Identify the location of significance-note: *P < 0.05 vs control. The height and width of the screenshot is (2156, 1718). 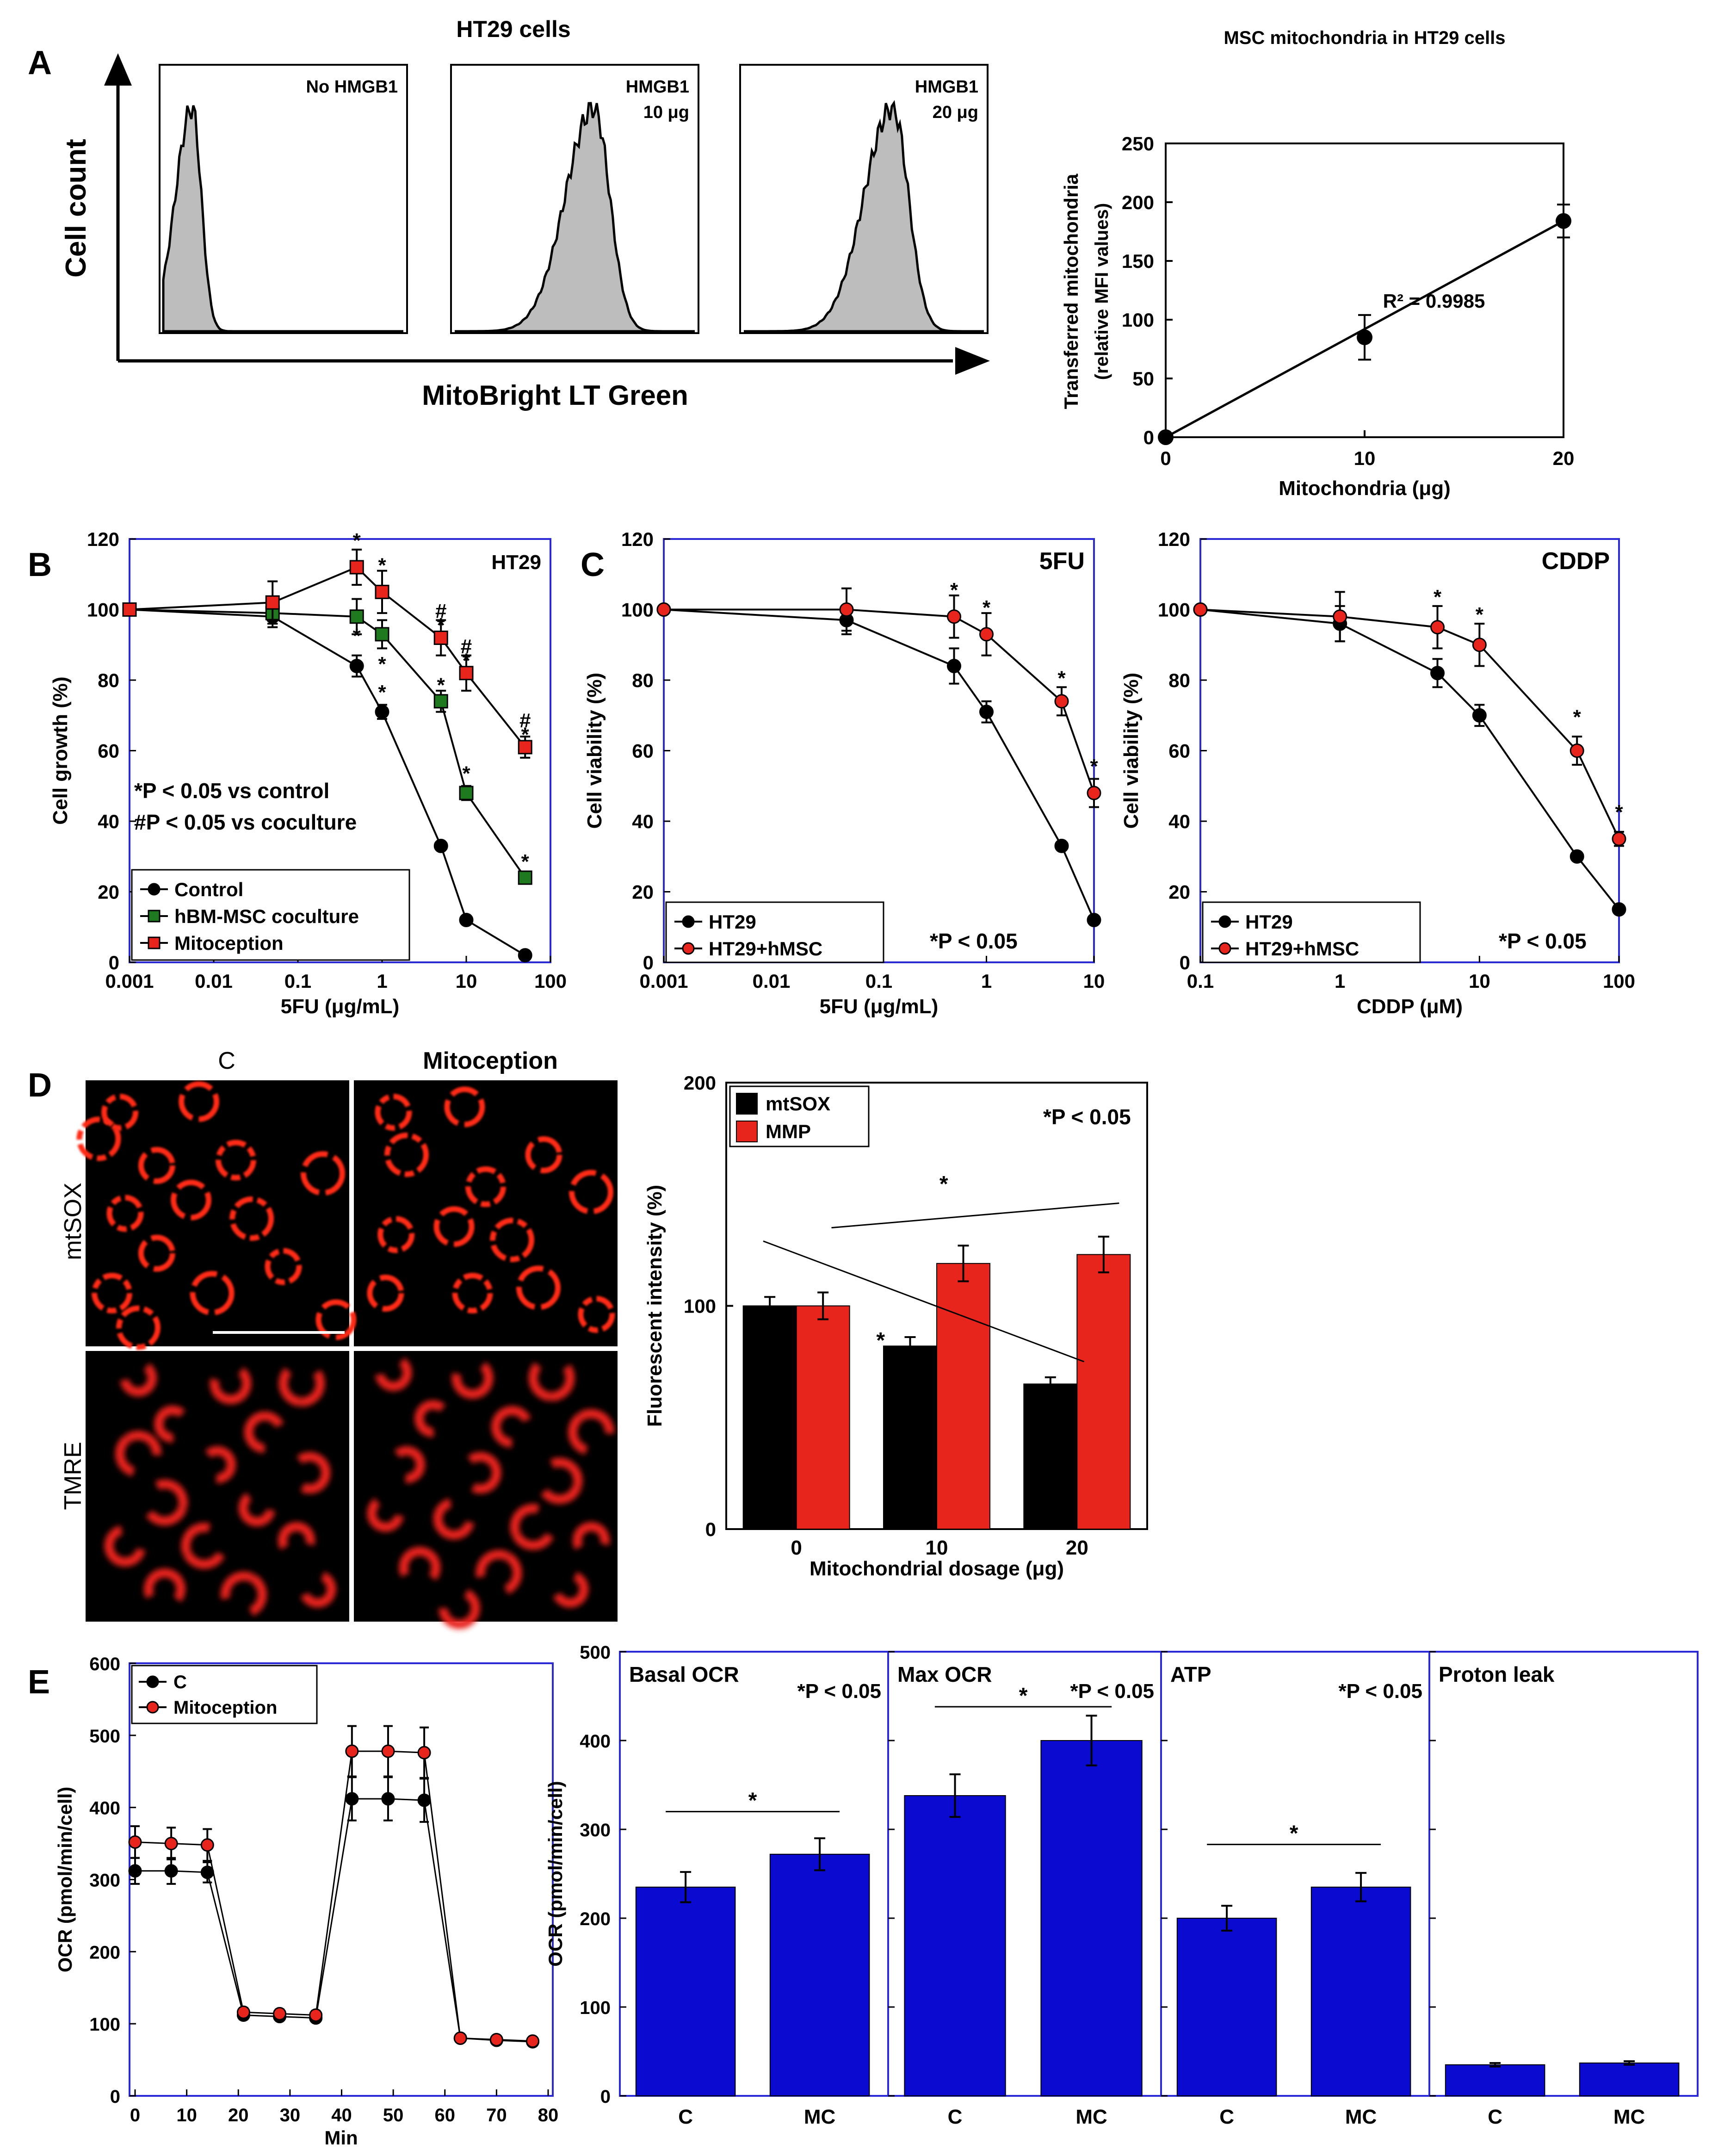
(231, 791).